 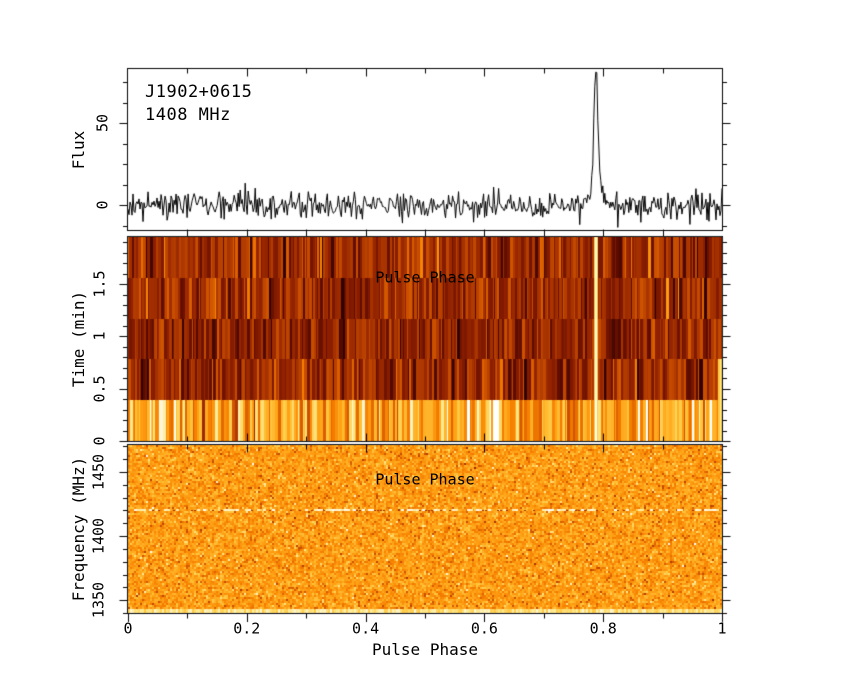 I want to click on phase-axis-title: Pulse Phase, so click(x=425, y=649).